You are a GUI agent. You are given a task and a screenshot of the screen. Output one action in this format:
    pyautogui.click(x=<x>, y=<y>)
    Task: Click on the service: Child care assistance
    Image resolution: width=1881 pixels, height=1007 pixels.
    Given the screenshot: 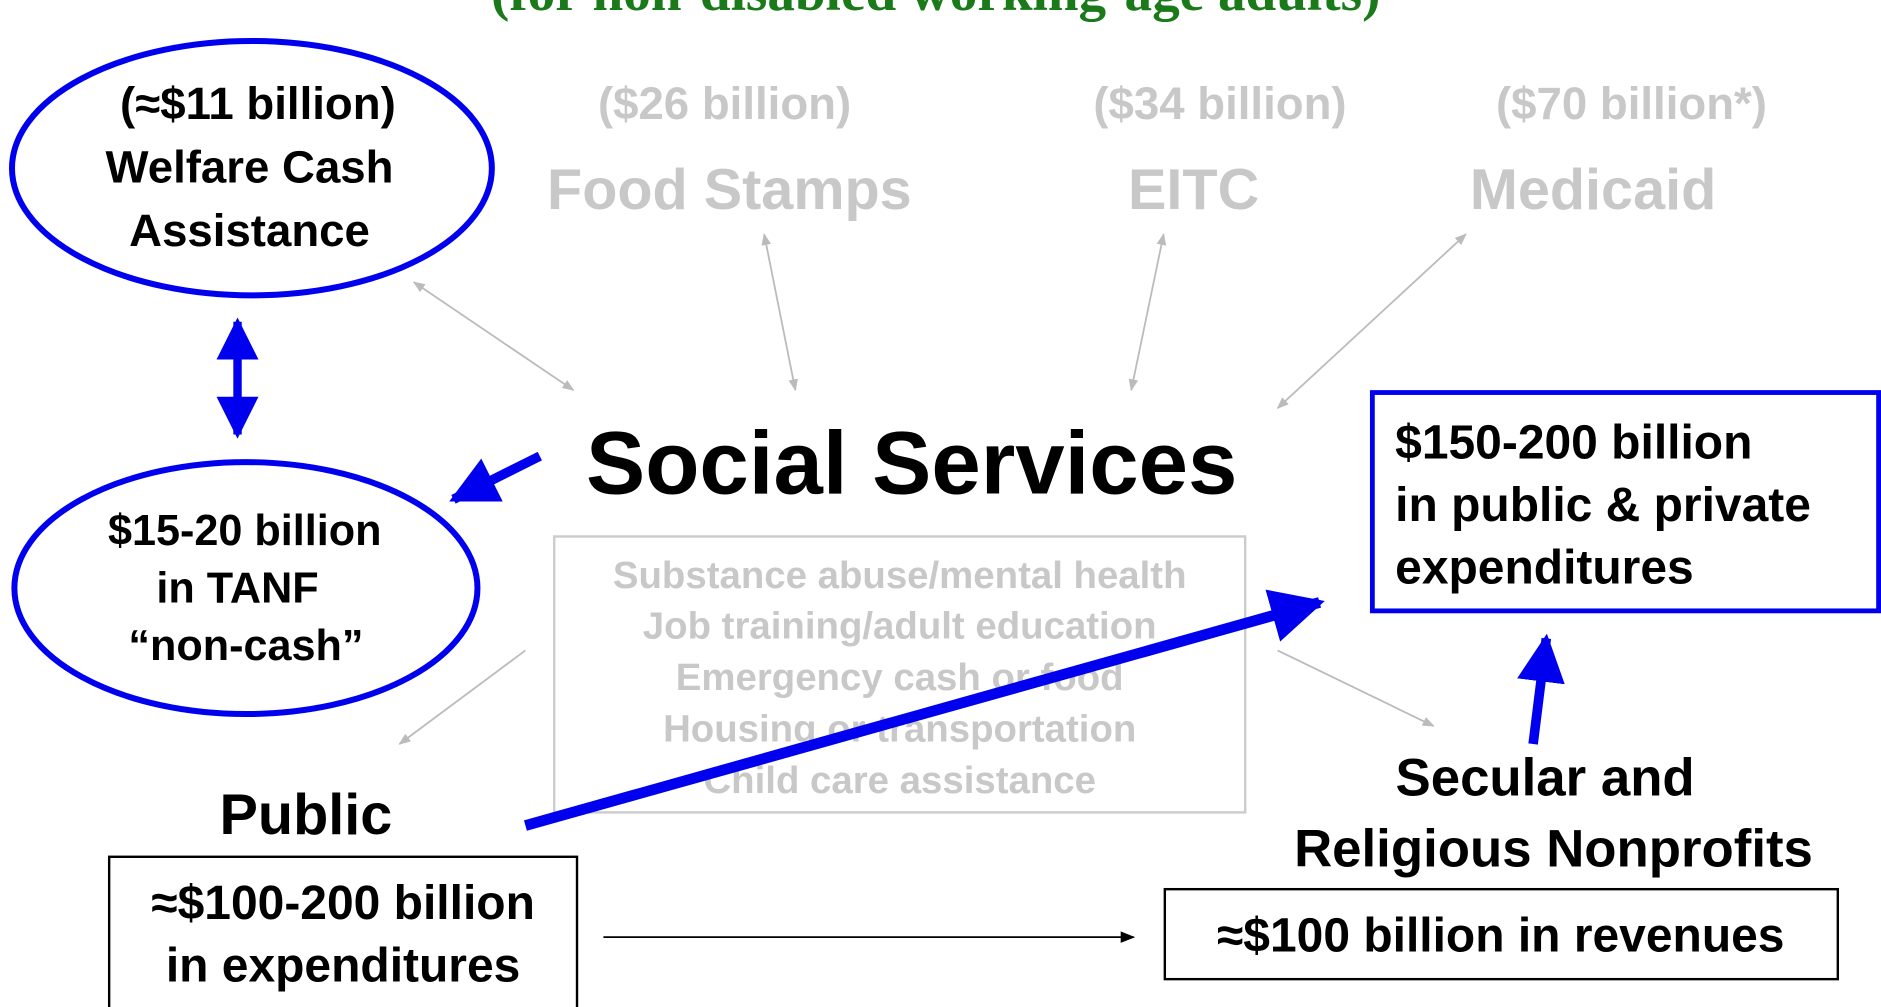 What is the action you would take?
    pyautogui.click(x=899, y=780)
    